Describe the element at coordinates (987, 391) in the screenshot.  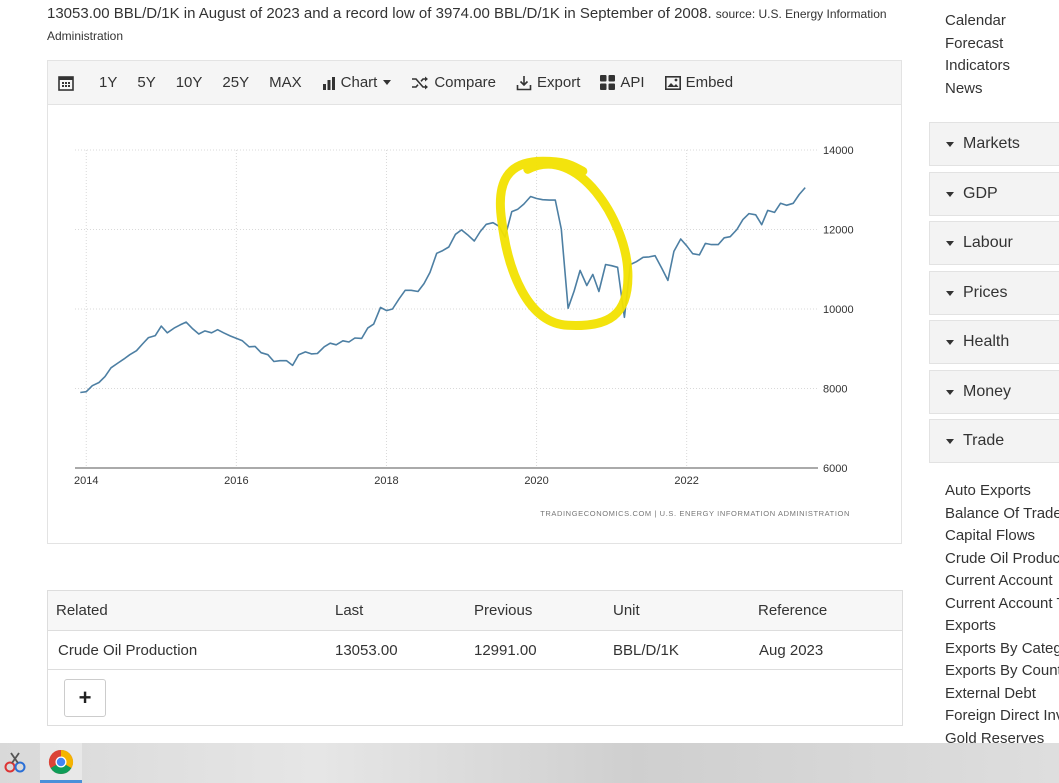
I see `category-label: Money` at that location.